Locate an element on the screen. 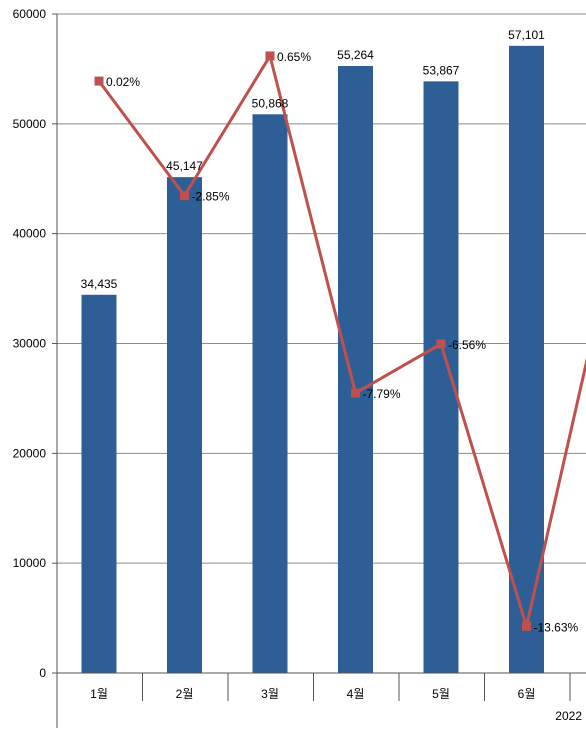 The height and width of the screenshot is (730, 586). y-tick-label: 50000 is located at coordinates (30, 124).